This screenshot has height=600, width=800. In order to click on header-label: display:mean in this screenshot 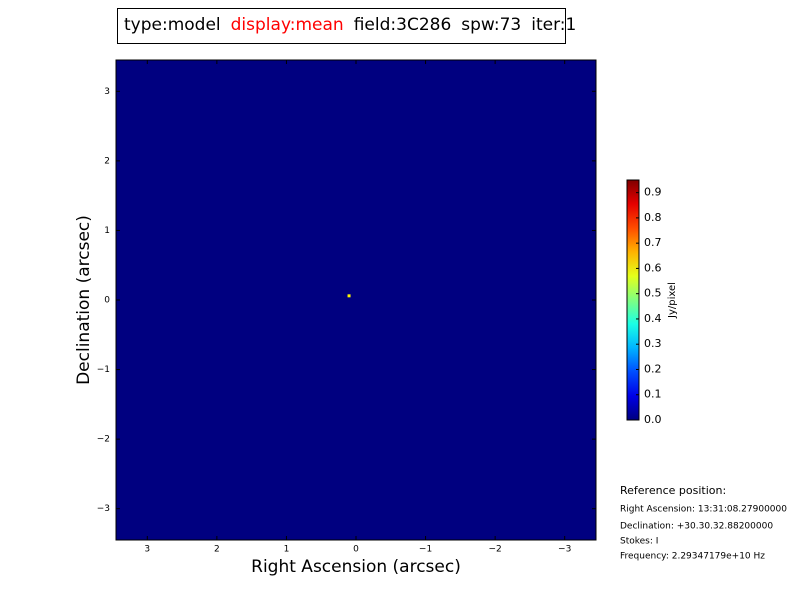, I will do `click(287, 25)`.